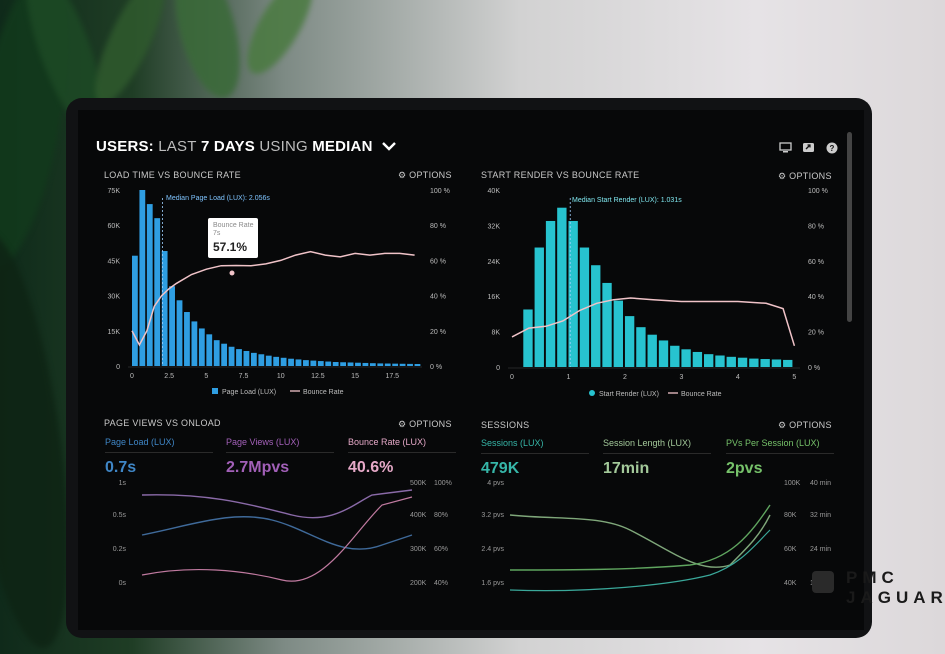 The image size is (945, 654). What do you see at coordinates (785, 147) in the screenshot?
I see `monitor-icon` at bounding box center [785, 147].